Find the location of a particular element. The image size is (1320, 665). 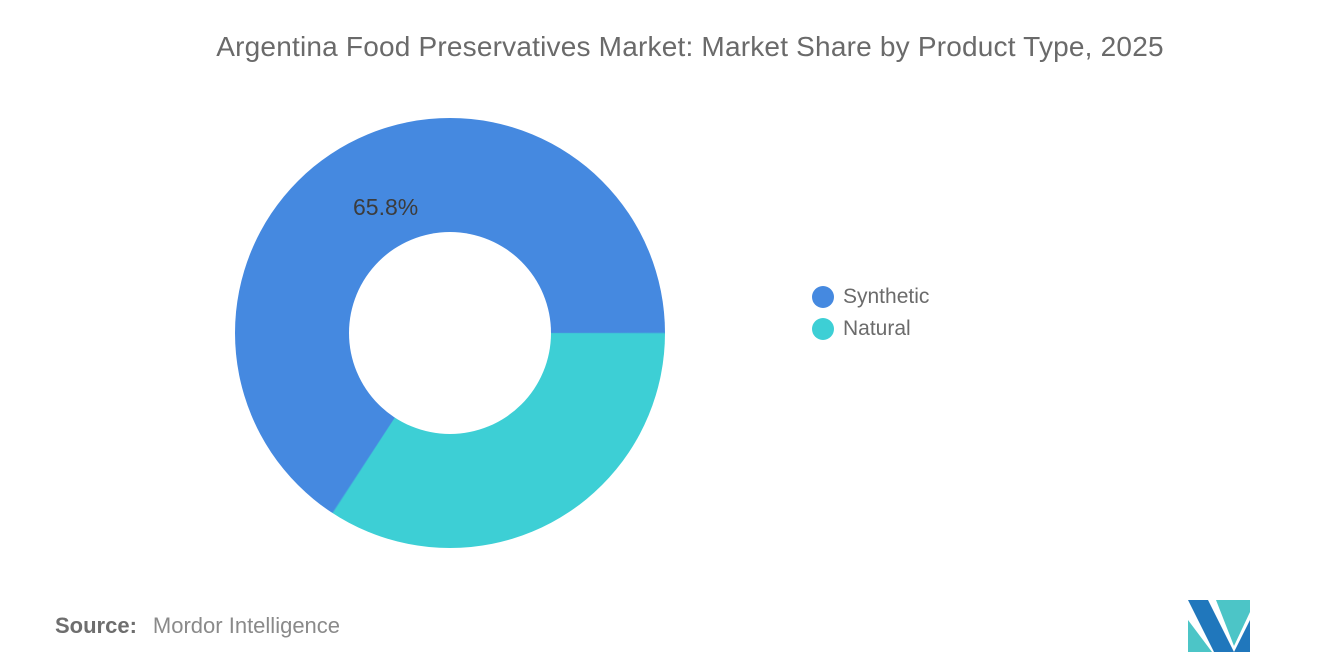

logo-teal-right-shape is located at coordinates (1233, 623).